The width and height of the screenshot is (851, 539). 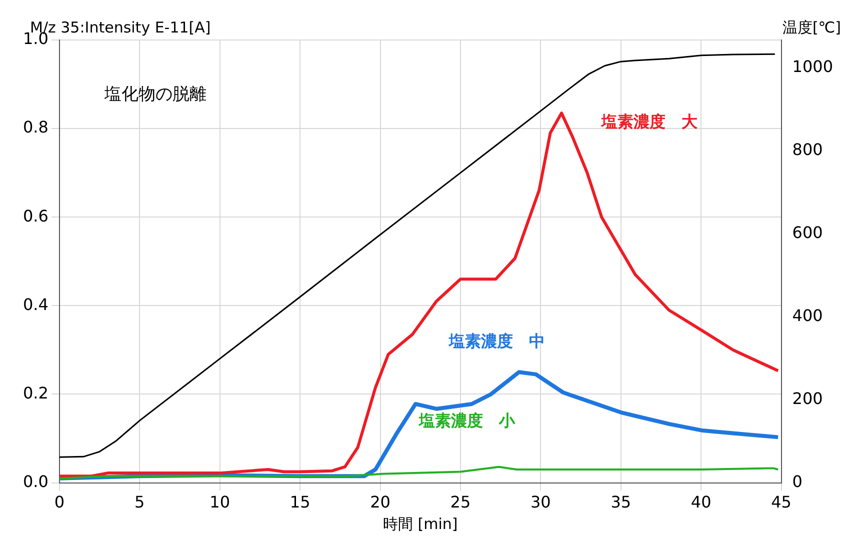 I want to click on series-label: 塩素濃度 大, so click(x=649, y=122).